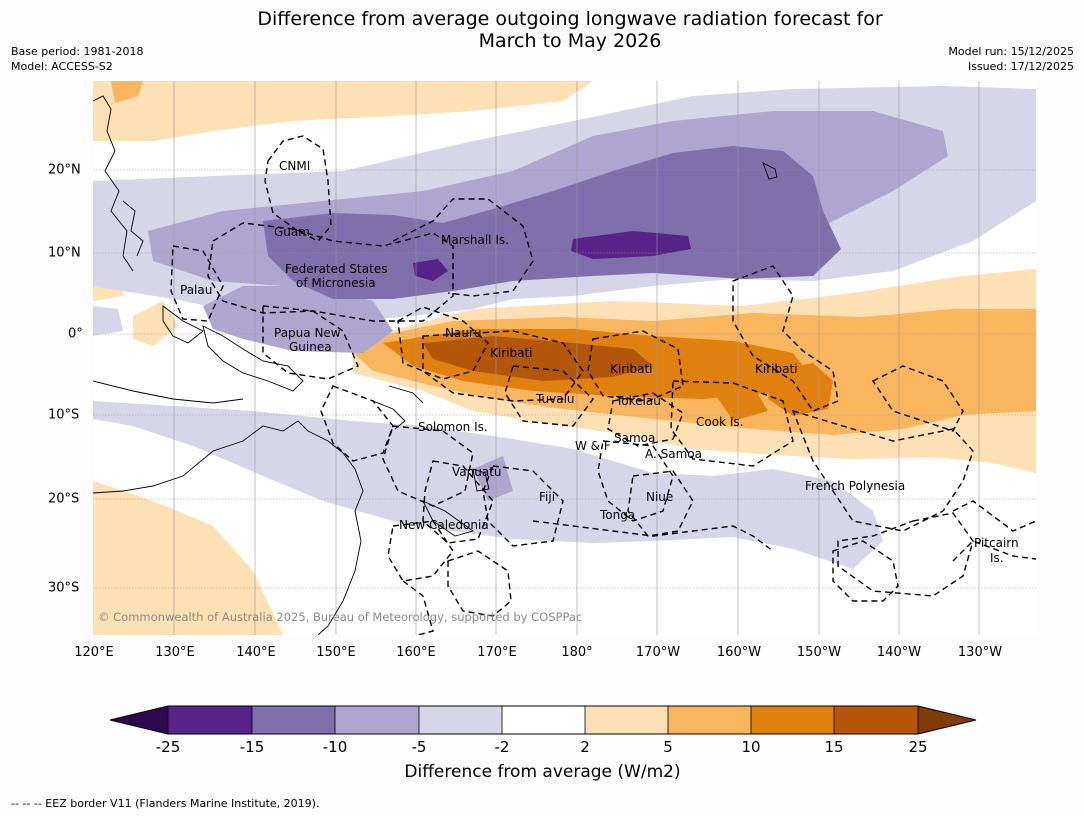 The height and width of the screenshot is (816, 1085). I want to click on label-fsm-1: Federated States, so click(336, 269).